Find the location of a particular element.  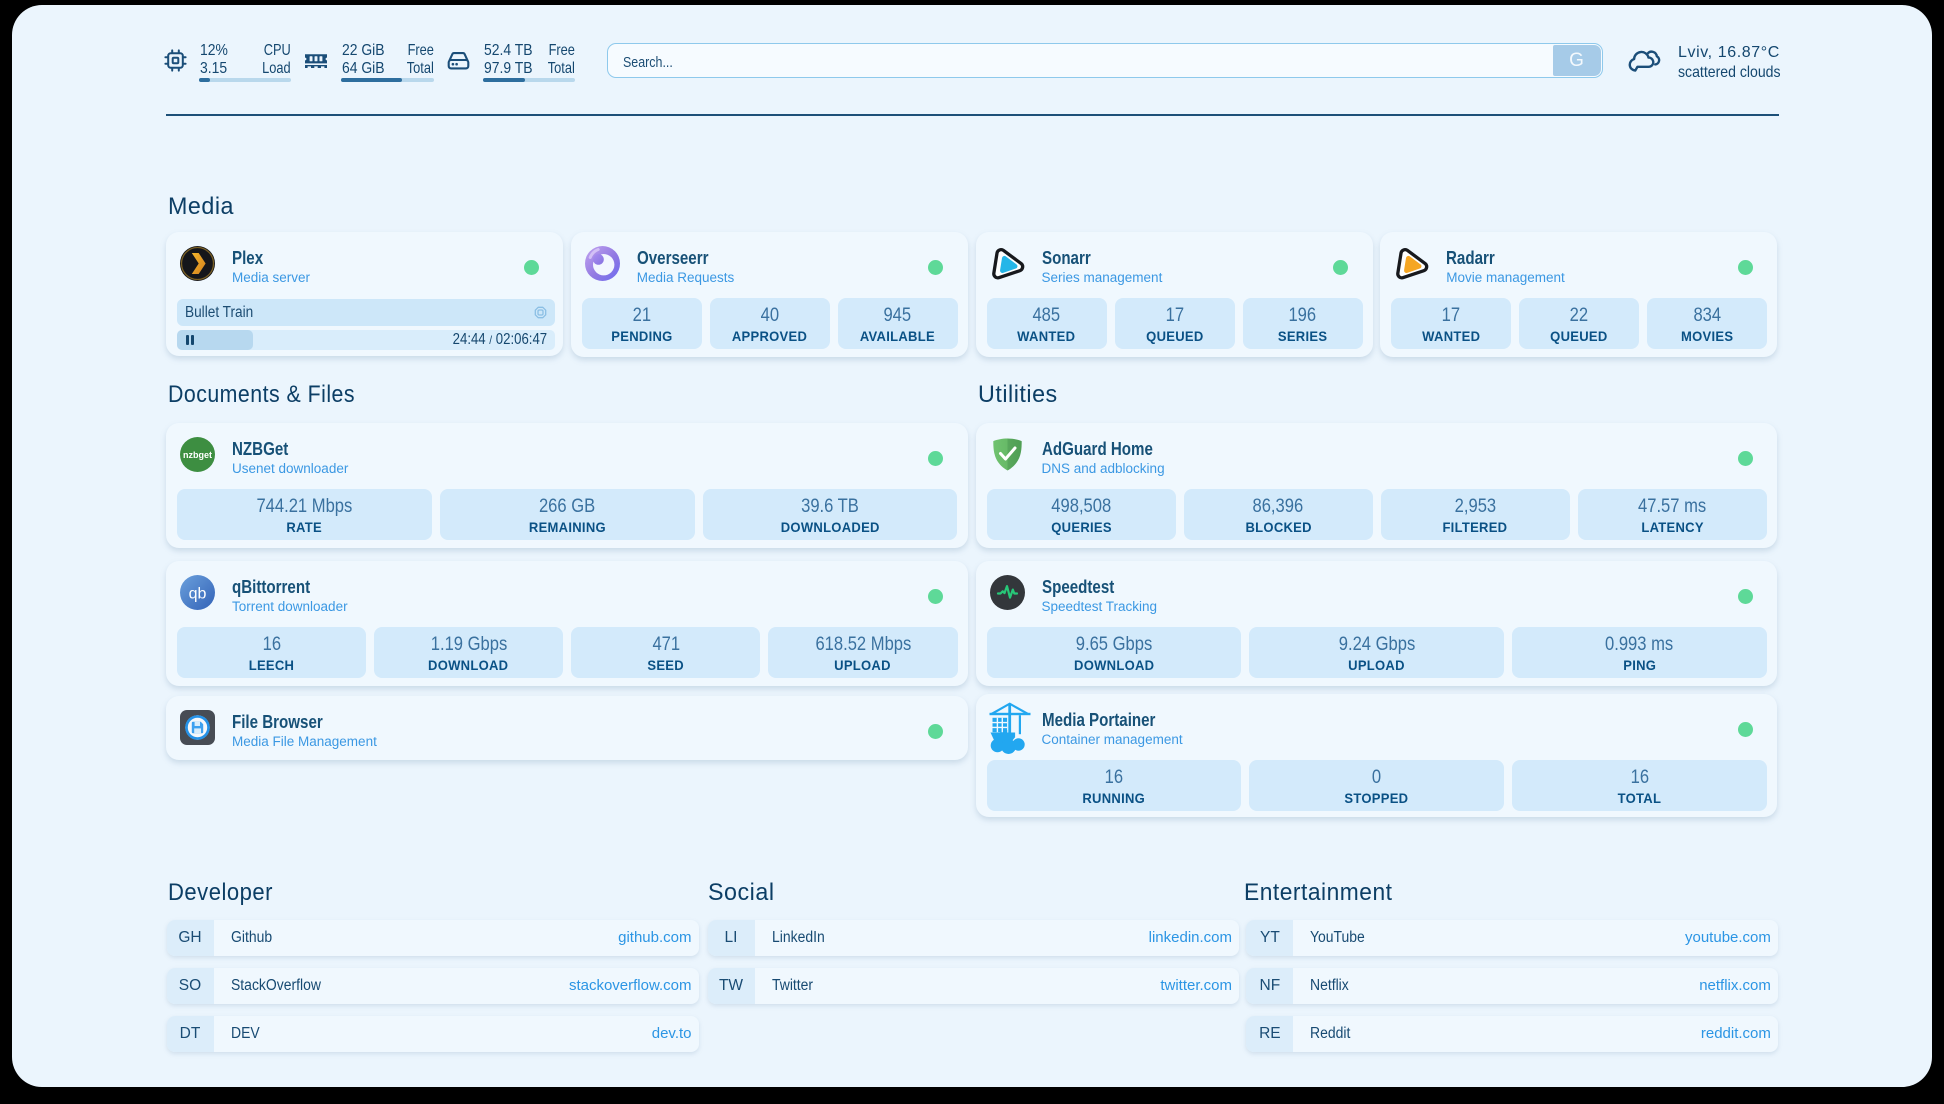

svg-text: nzbget is located at coordinates (197, 455).